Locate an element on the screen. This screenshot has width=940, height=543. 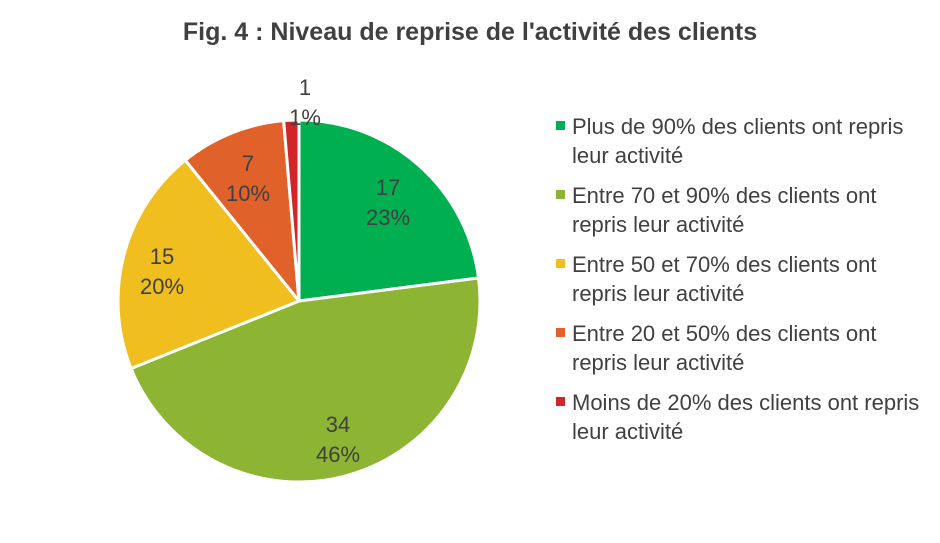
slice-value-label-3: 15 is located at coordinates (162, 256).